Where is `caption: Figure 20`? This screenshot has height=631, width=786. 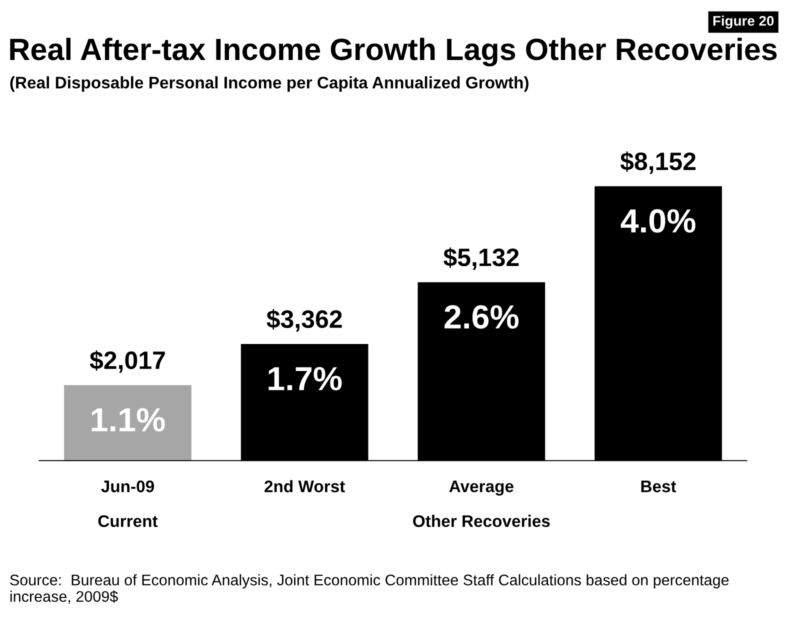 caption: Figure 20 is located at coordinates (743, 22).